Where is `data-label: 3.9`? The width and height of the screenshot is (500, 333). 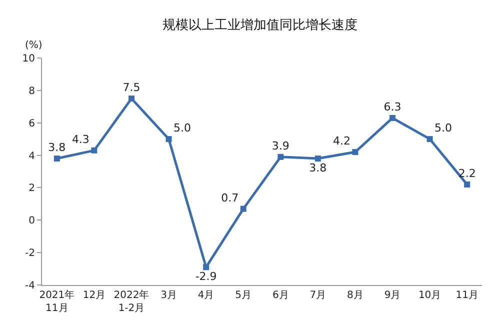
data-label: 3.9 is located at coordinates (281, 145).